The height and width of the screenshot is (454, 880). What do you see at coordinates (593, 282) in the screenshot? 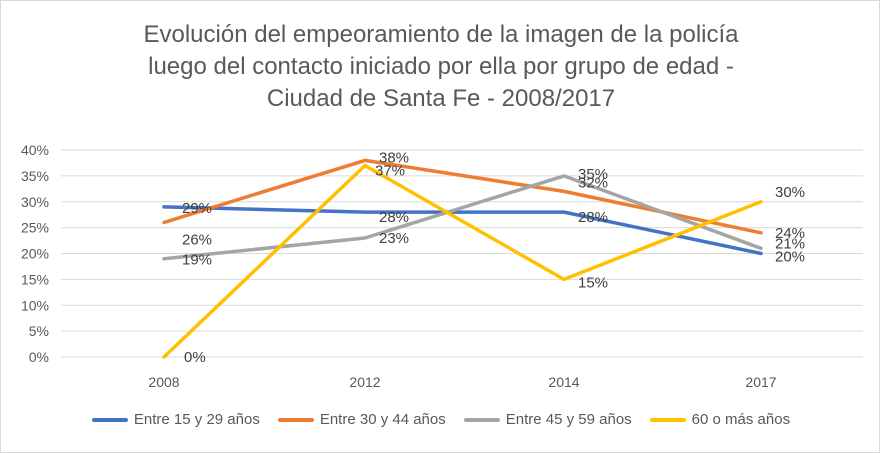
I see `data-label: 15%` at bounding box center [593, 282].